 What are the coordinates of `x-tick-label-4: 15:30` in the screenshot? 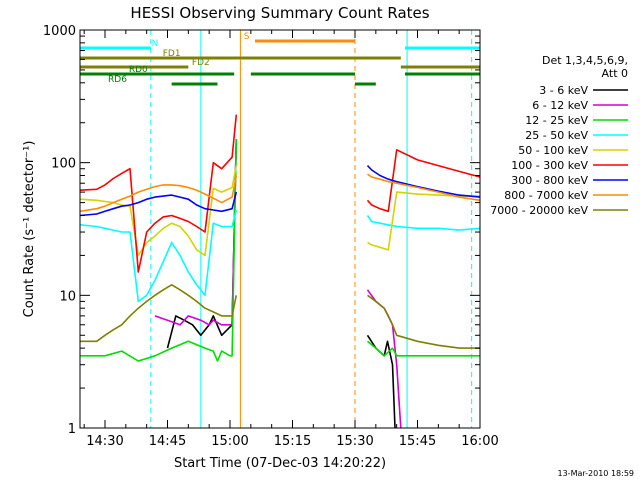 It's located at (354, 441).